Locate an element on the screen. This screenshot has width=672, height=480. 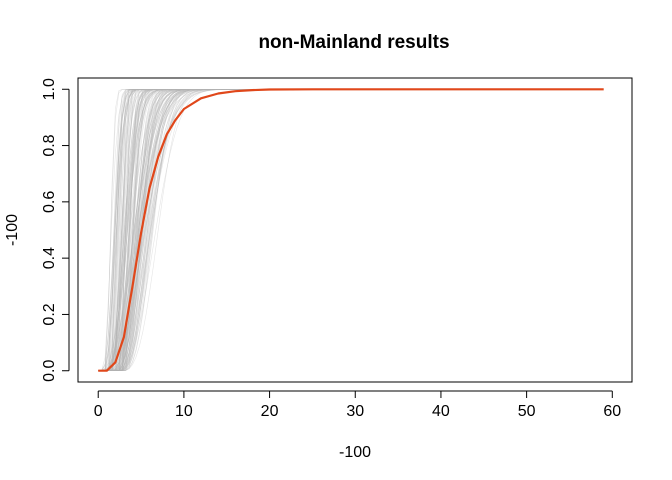
y-axis: 0.0 0.2 0.4 0.6 0.8 1.0 is located at coordinates (55, 230).